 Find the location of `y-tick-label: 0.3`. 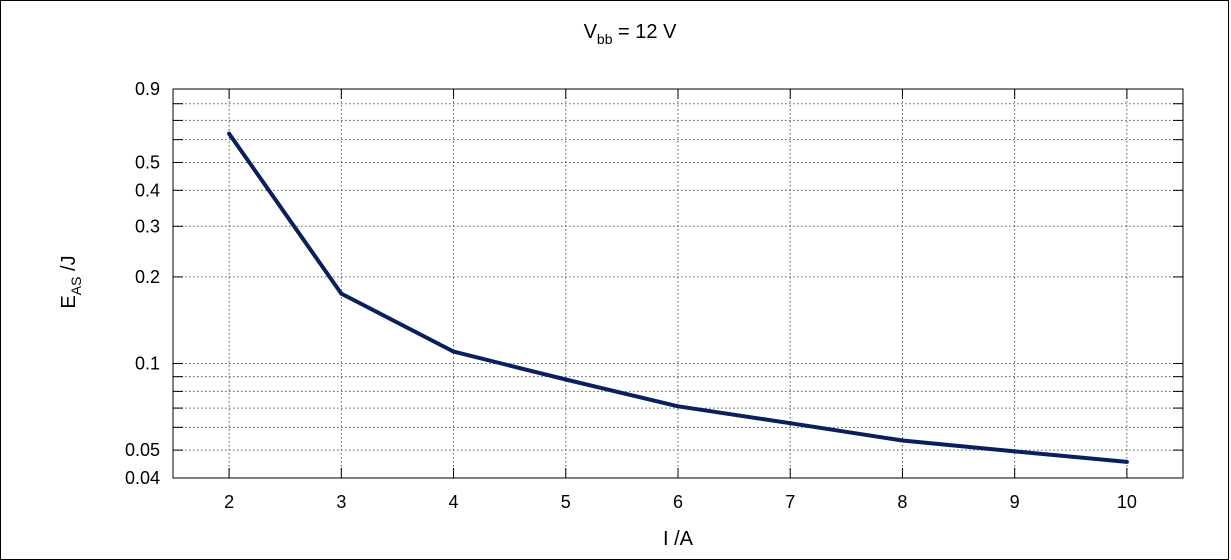

y-tick-label: 0.3 is located at coordinates (147, 226).